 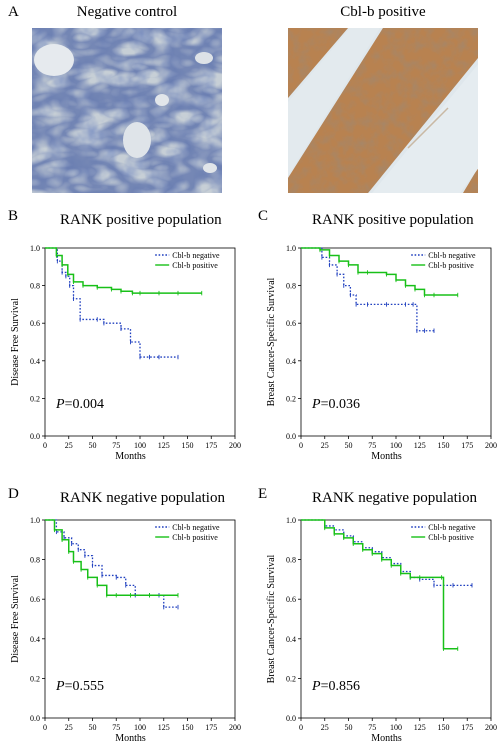 I want to click on panel-c-pvalue: P=0.036, so click(x=336, y=404).